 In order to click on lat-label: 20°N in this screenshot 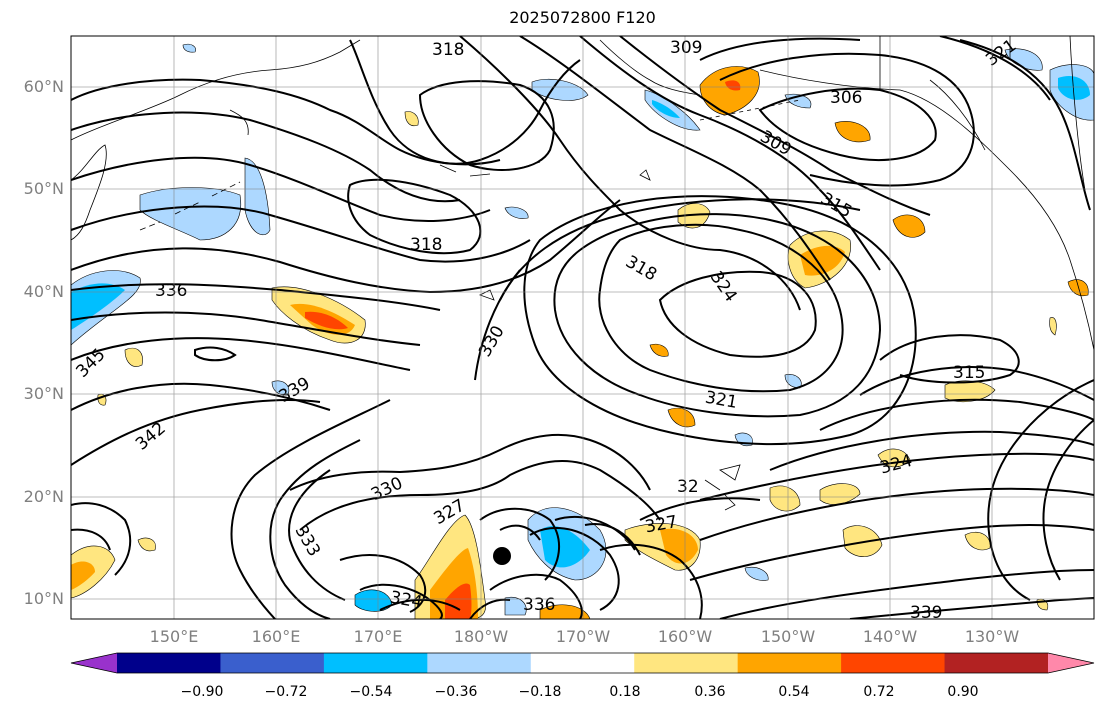, I will do `click(43, 496)`.